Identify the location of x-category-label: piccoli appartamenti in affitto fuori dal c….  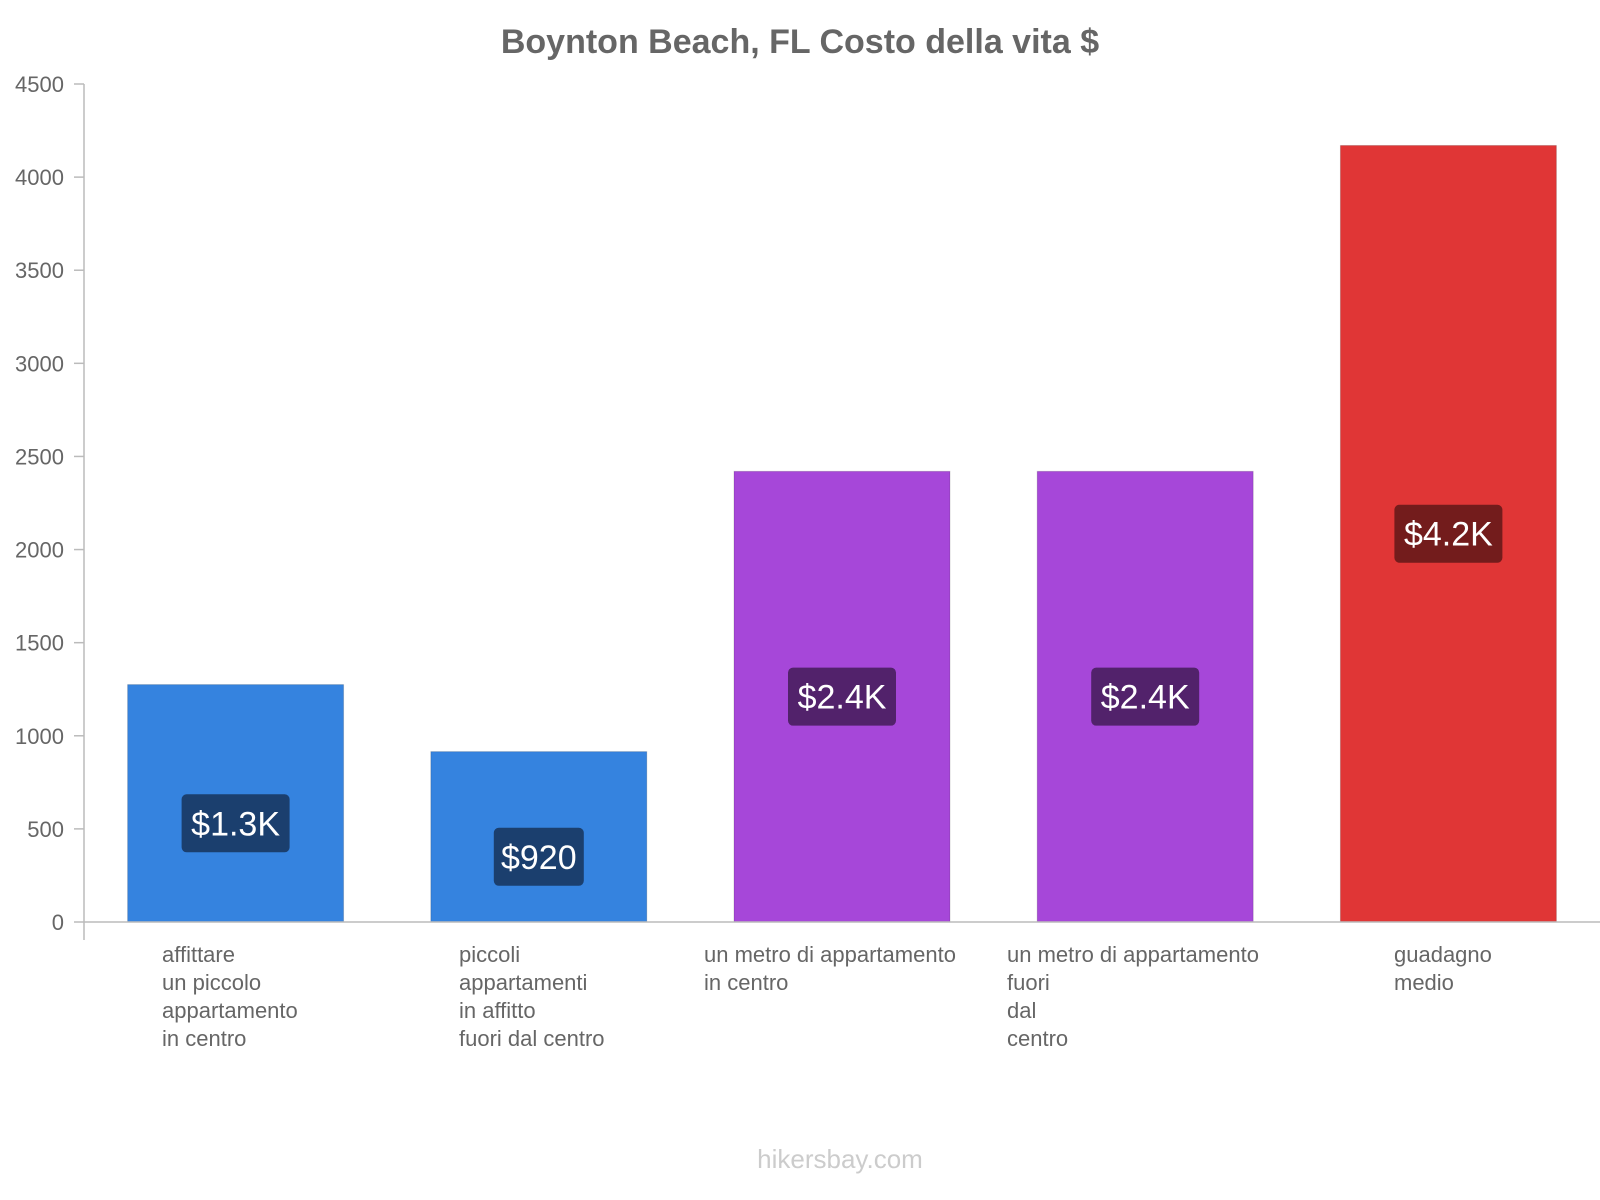
(532, 996).